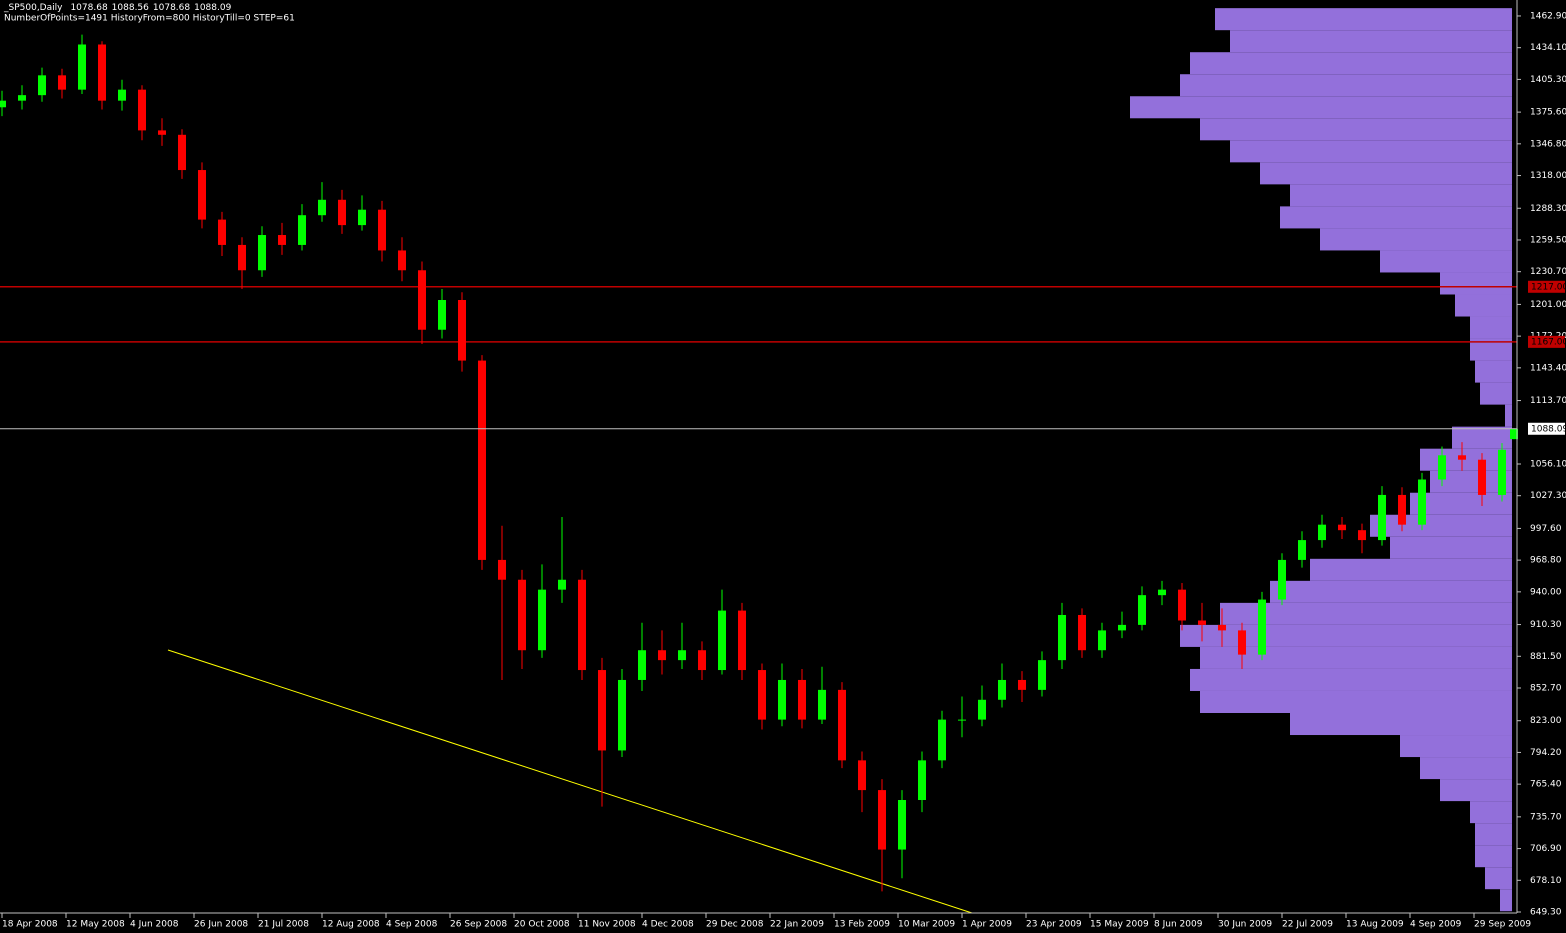 The width and height of the screenshot is (1566, 933). I want to click on y-tick-label: 1288.30, so click(1548, 209).